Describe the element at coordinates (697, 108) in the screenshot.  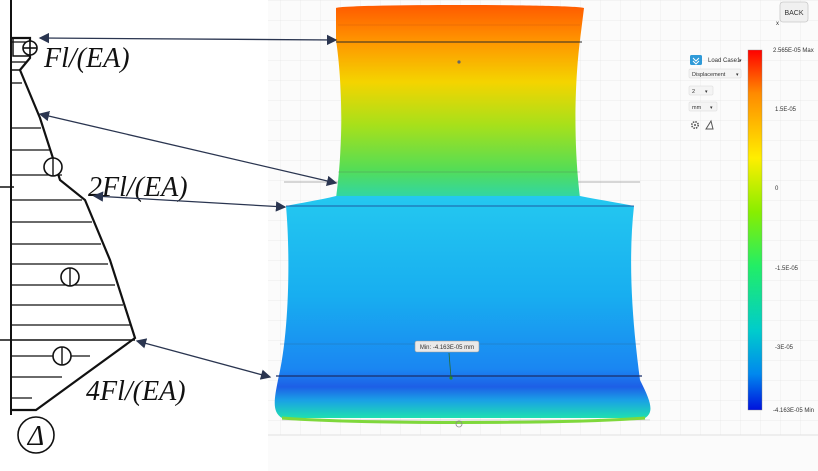
I see `unit-label: mm` at that location.